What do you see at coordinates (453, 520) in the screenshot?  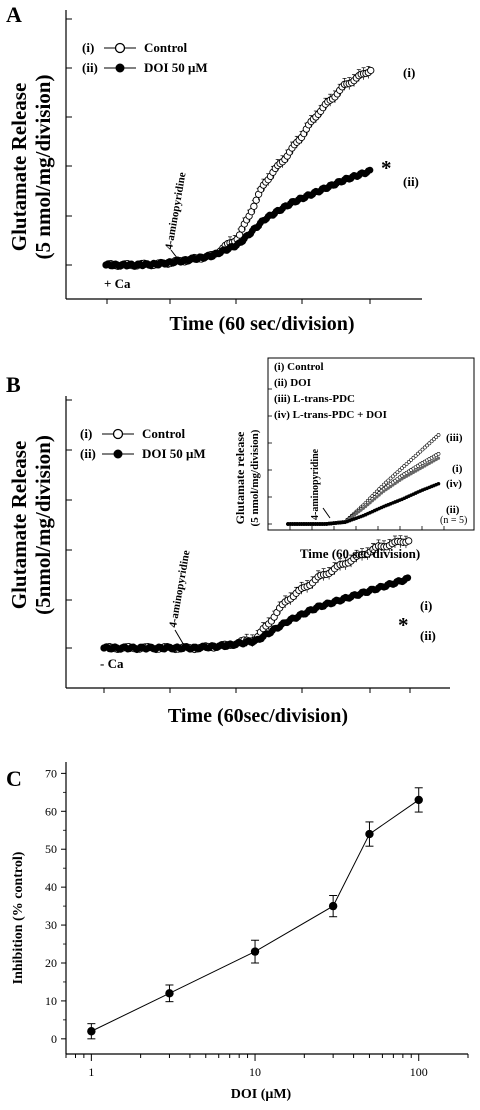 I see `inset-n-label: (n = 5)` at bounding box center [453, 520].